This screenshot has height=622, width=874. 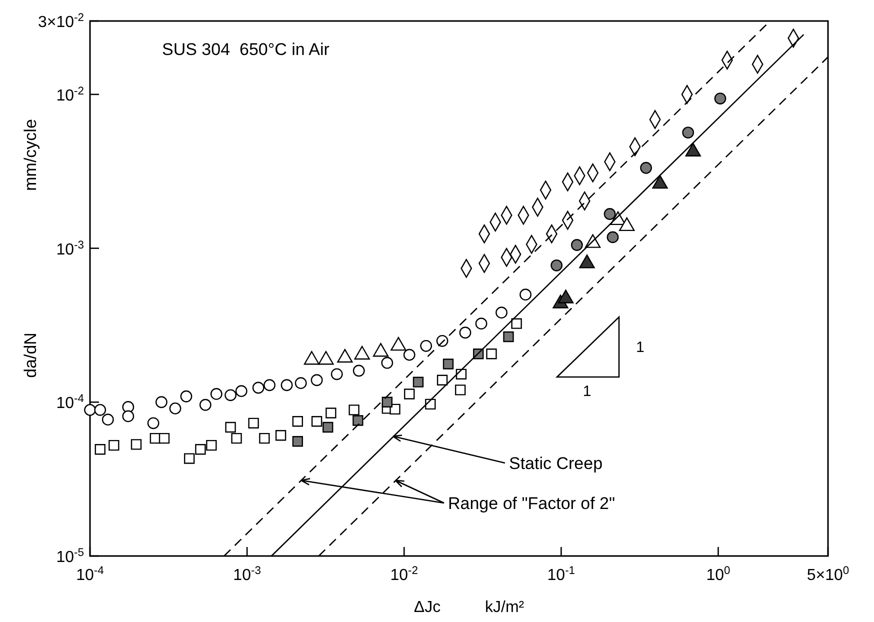 I want to click on annotation: Static Creep, so click(x=556, y=463).